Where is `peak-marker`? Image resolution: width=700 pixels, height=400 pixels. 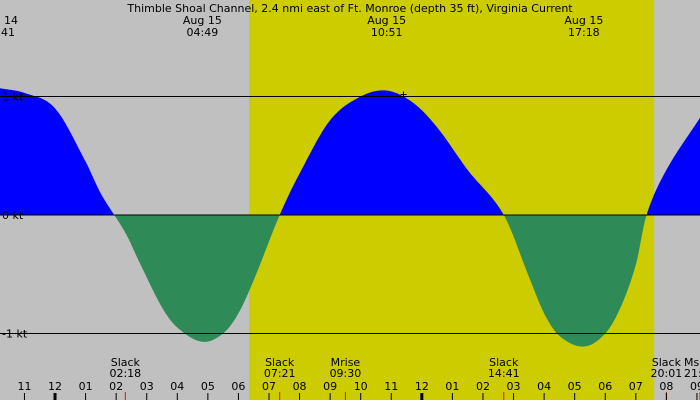
peak-marker is located at coordinates (403, 94).